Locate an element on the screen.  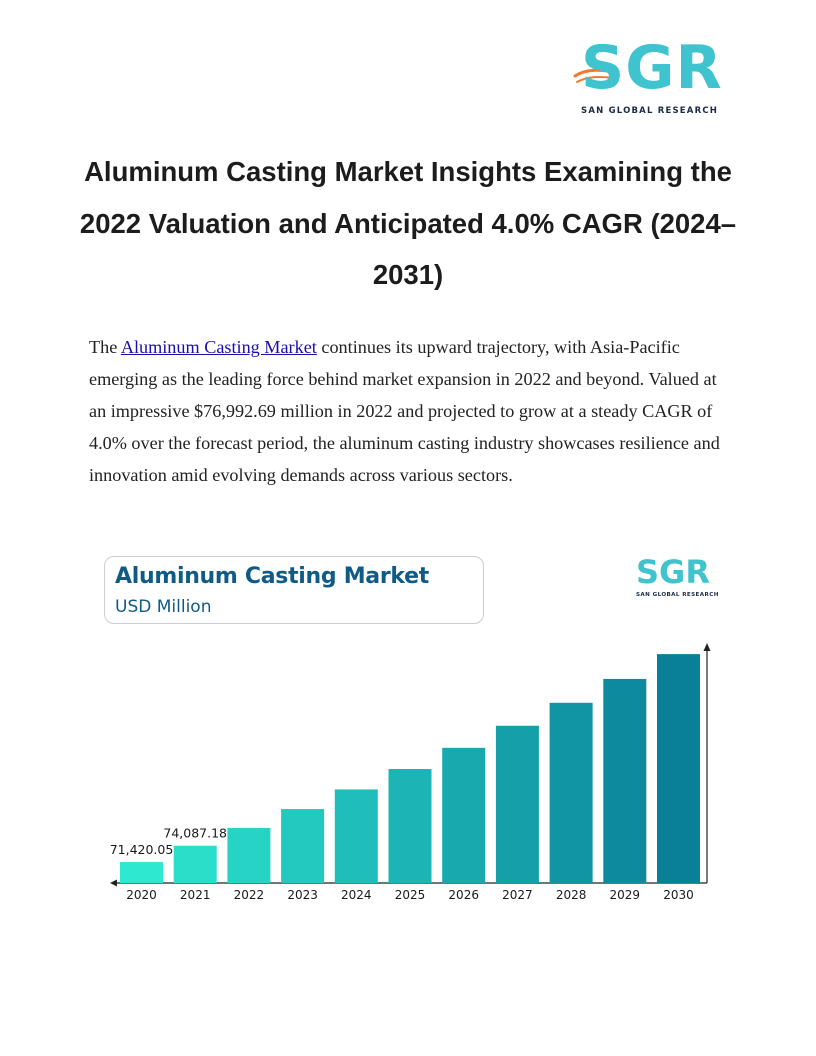
sgr-logo: SGR SAN GLOBAL RESEARCH is located at coordinates (649, 78).